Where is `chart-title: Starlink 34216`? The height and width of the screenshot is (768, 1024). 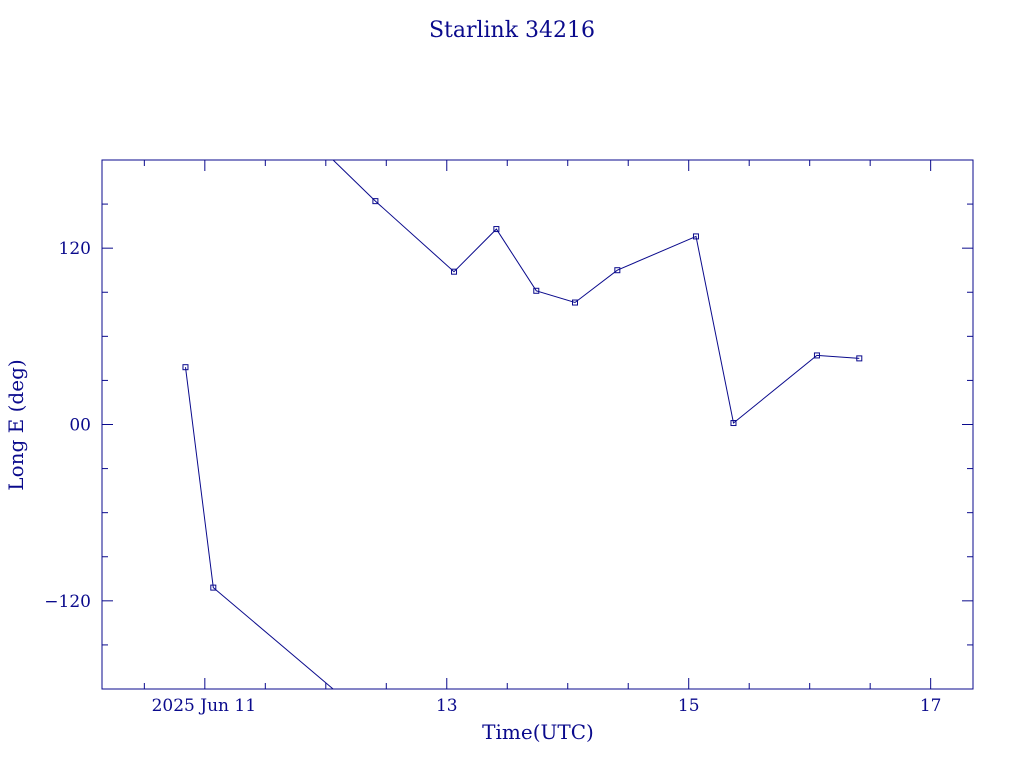 chart-title: Starlink 34216 is located at coordinates (512, 30).